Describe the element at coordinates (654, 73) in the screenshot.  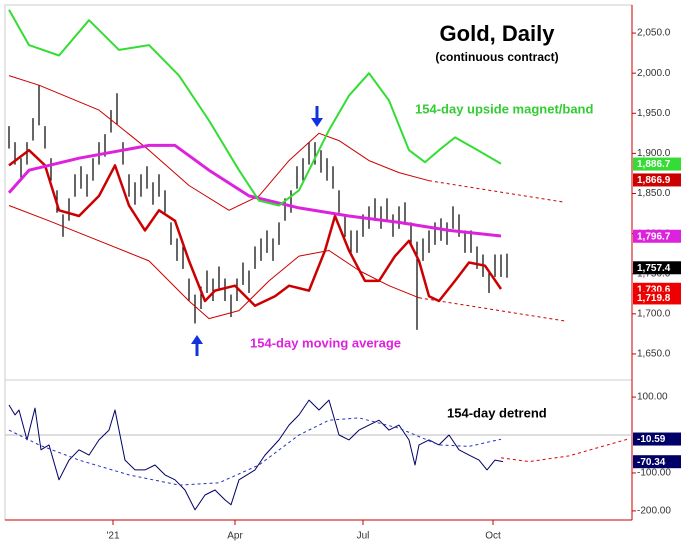
I see `y-tick-label: 2,000.0` at that location.